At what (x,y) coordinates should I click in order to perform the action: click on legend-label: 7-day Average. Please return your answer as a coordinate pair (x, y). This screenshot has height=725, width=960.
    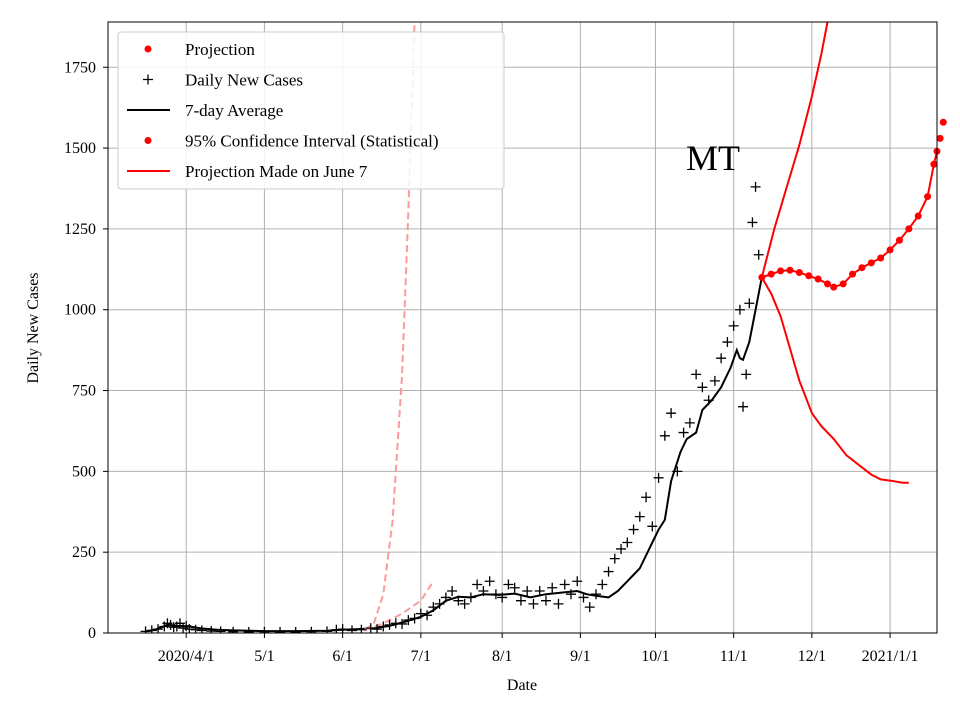
    Looking at the image, I should click on (234, 110).